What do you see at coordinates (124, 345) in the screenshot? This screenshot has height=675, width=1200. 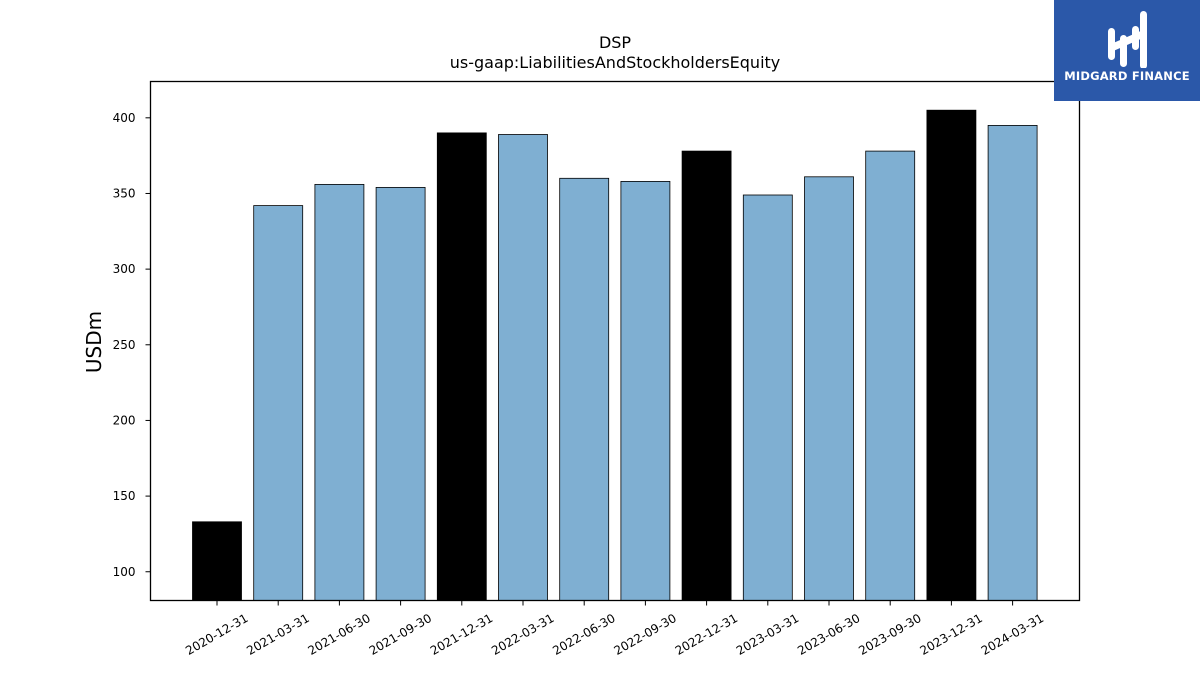 I see `y-tick-label: 250` at bounding box center [124, 345].